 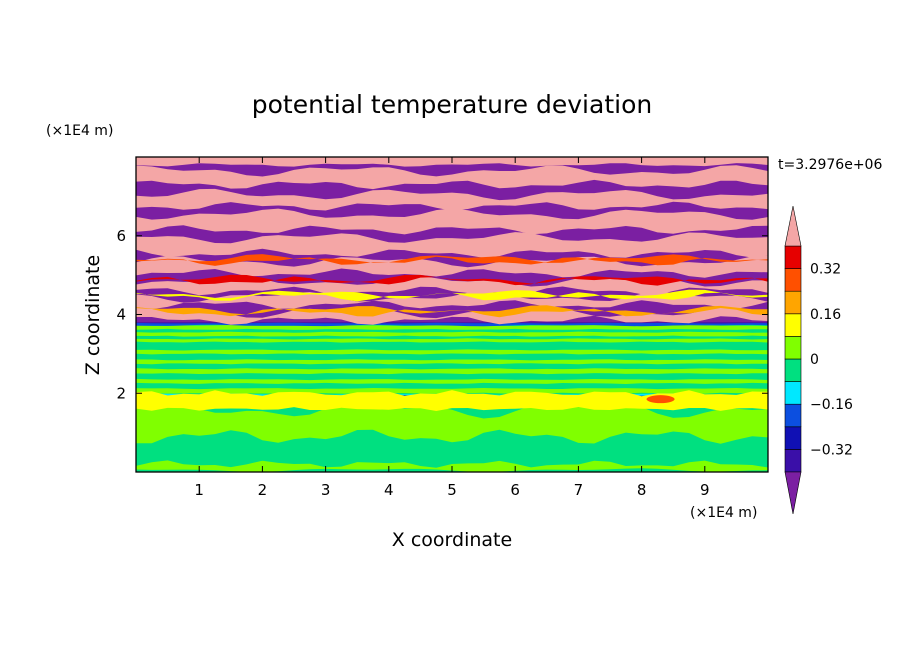 I want to click on y-axis-unit: (×1E4 m), so click(x=79, y=131).